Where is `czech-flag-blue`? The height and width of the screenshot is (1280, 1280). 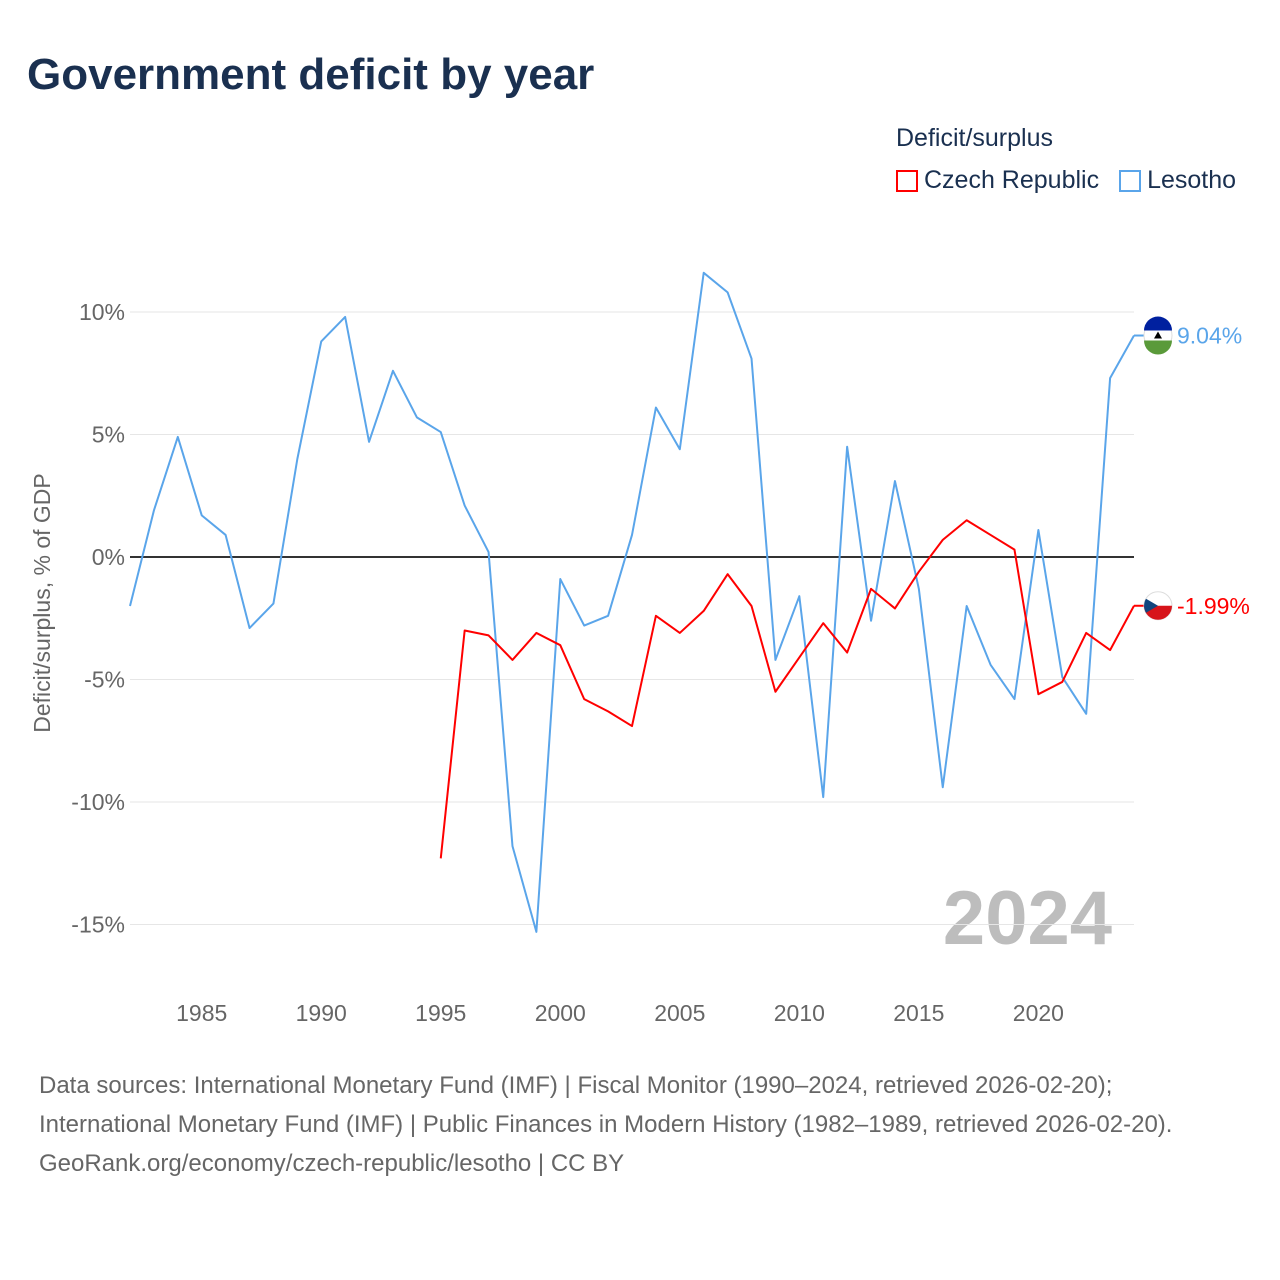
czech-flag-blue is located at coordinates (1151, 605).